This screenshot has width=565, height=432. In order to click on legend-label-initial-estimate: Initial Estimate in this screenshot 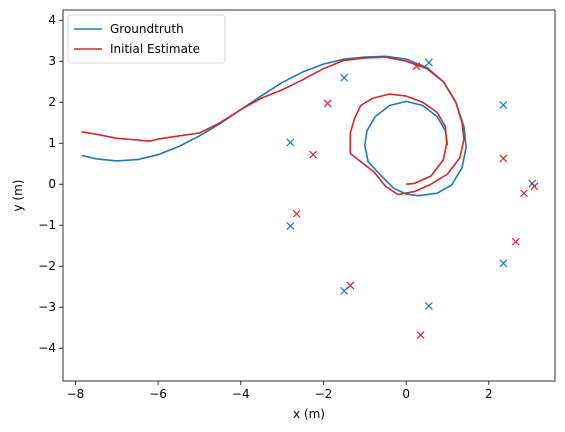, I will do `click(155, 49)`.